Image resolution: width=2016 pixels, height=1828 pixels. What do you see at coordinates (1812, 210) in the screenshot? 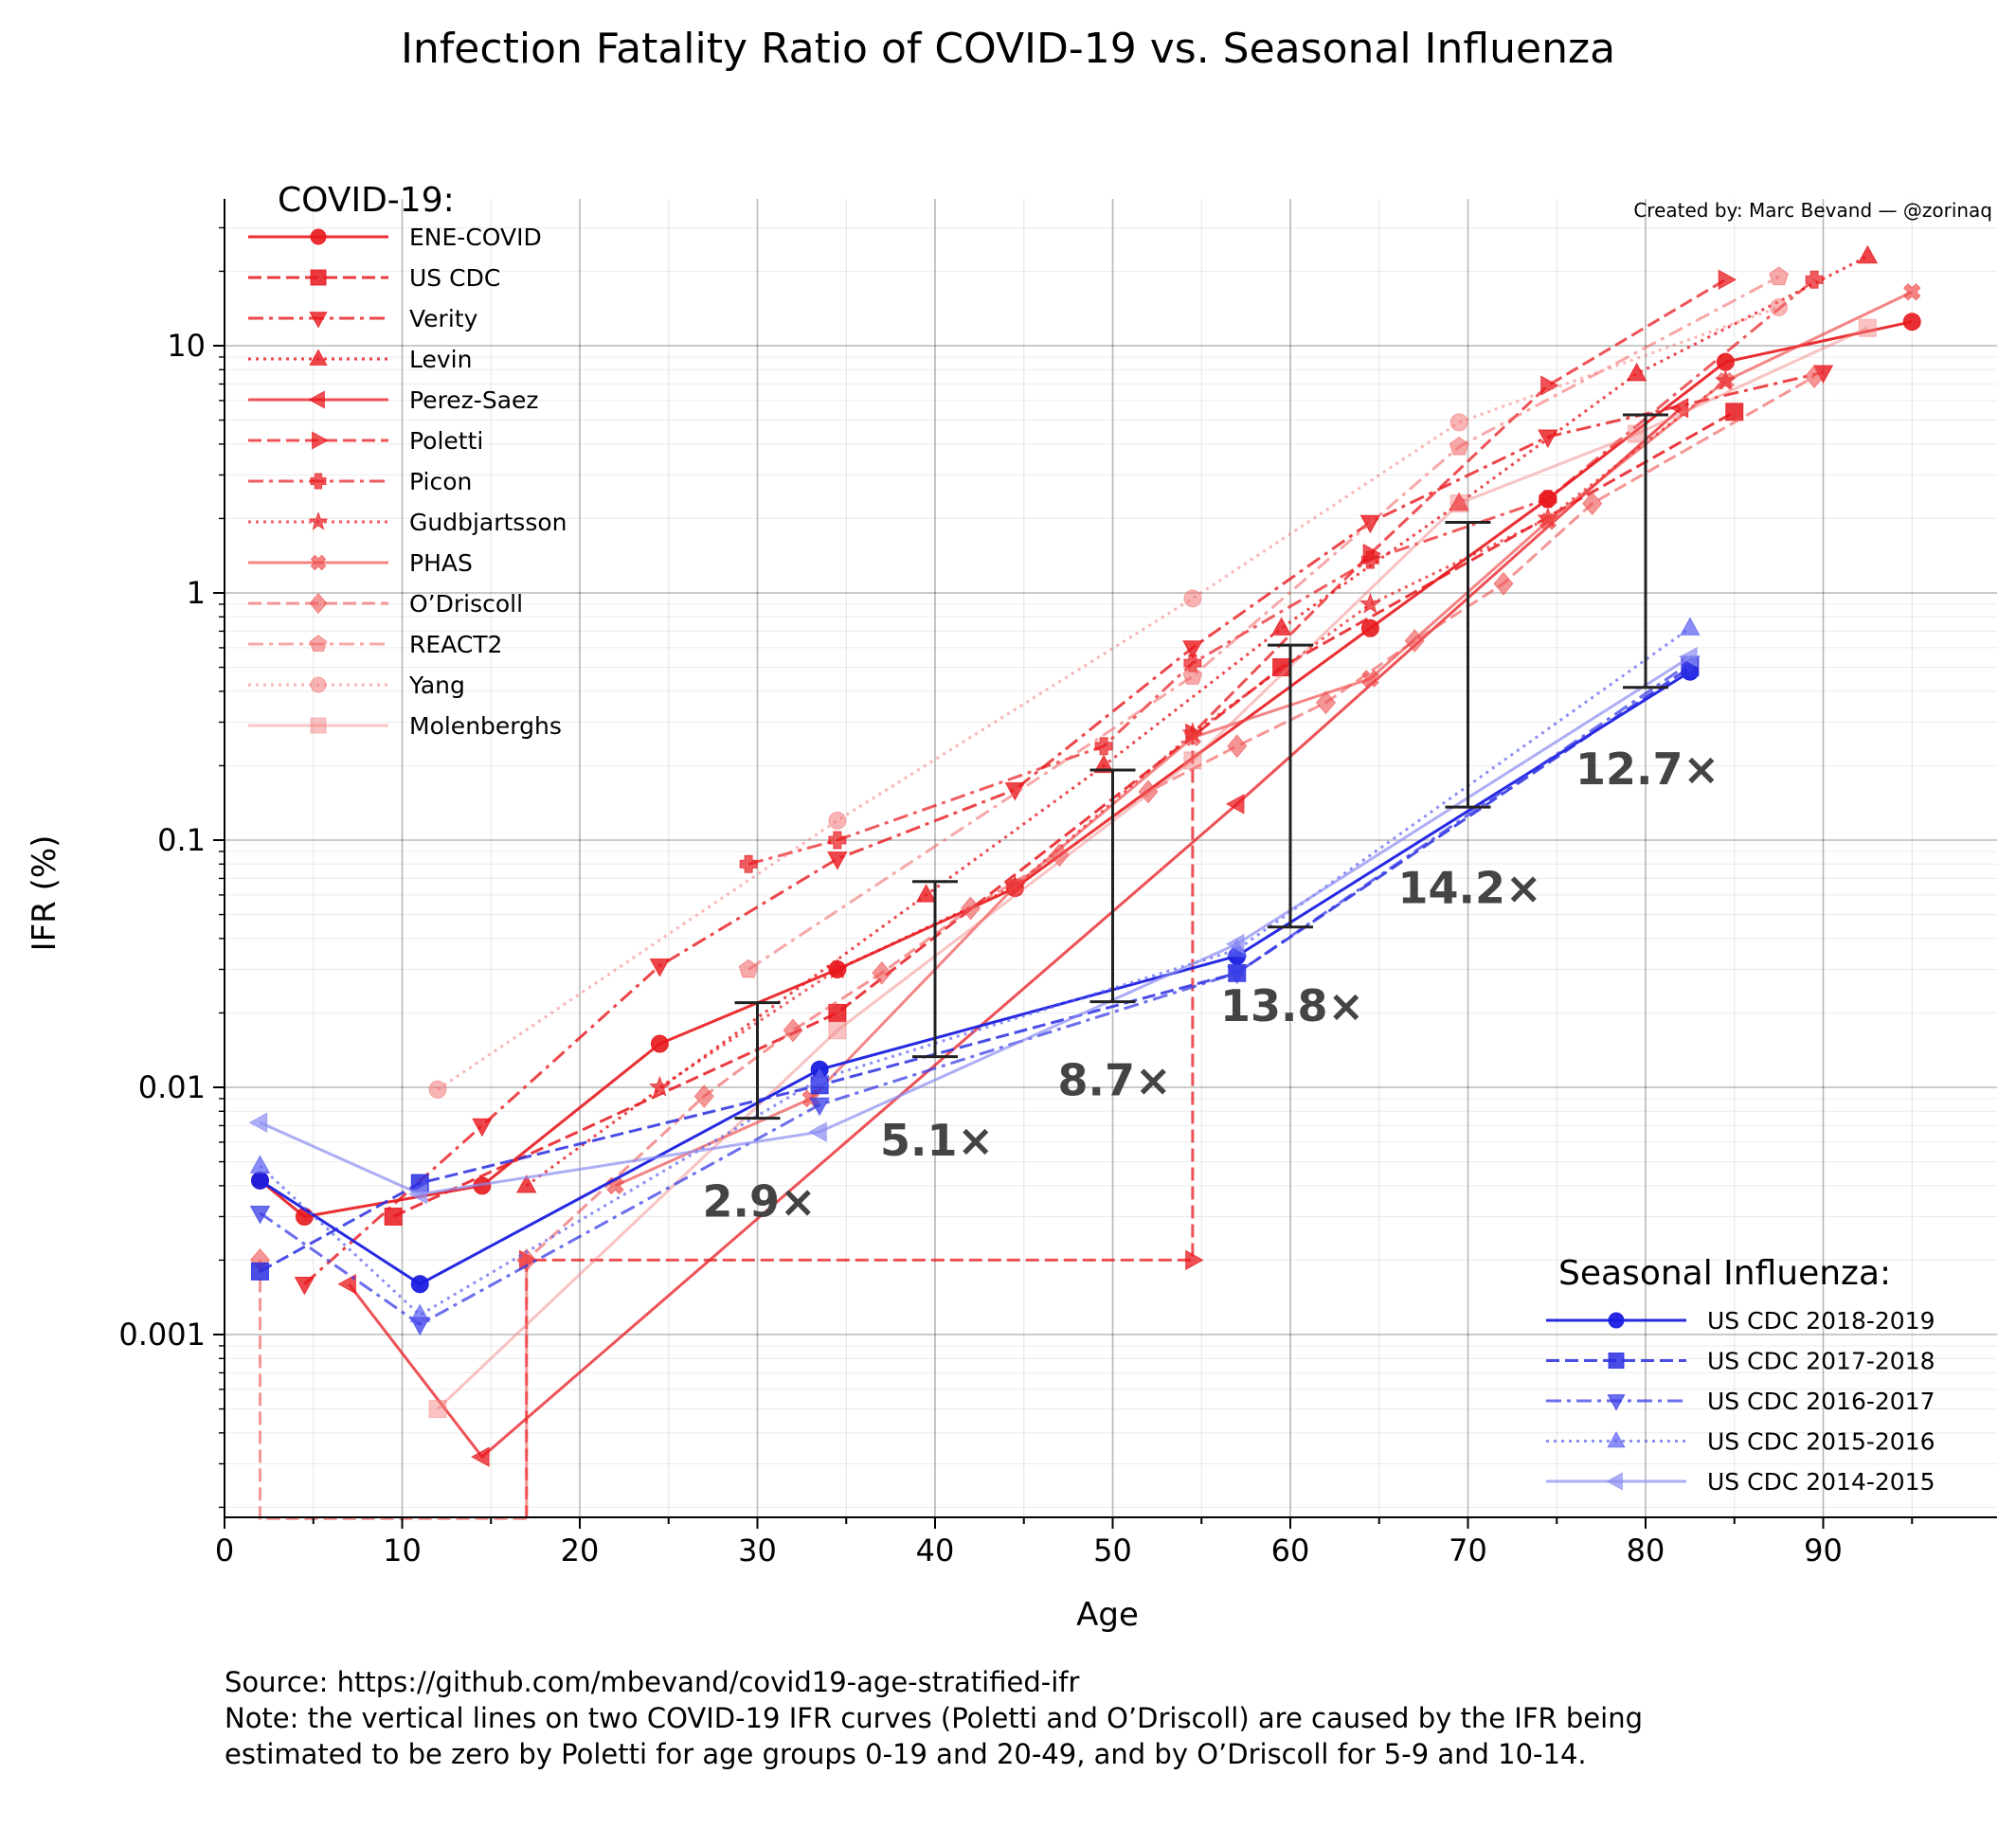
I see `credit-text: Created by: Marc Bevand — @zorinaq` at bounding box center [1812, 210].